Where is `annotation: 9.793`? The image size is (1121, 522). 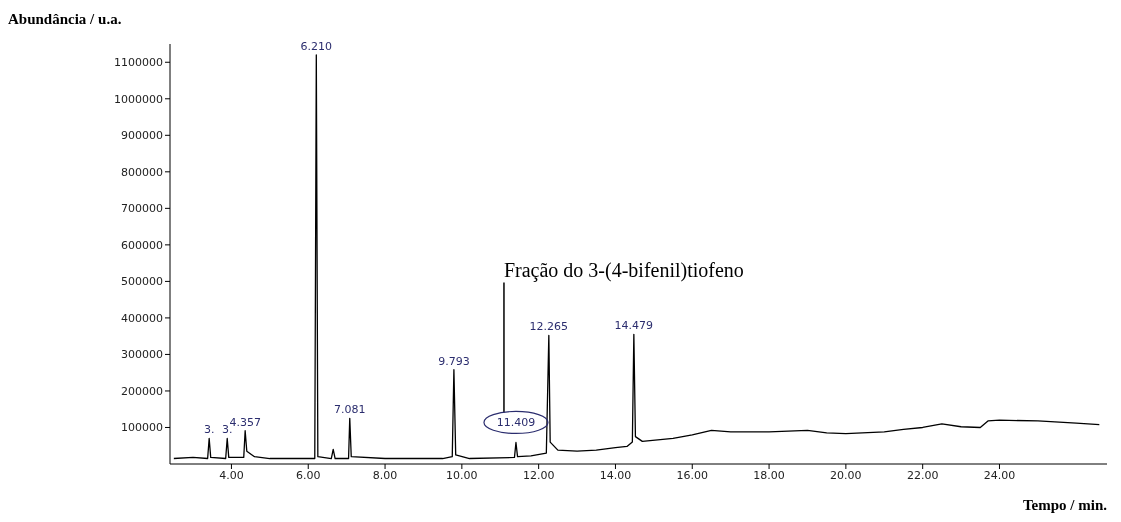
annotation: 9.793 is located at coordinates (454, 361).